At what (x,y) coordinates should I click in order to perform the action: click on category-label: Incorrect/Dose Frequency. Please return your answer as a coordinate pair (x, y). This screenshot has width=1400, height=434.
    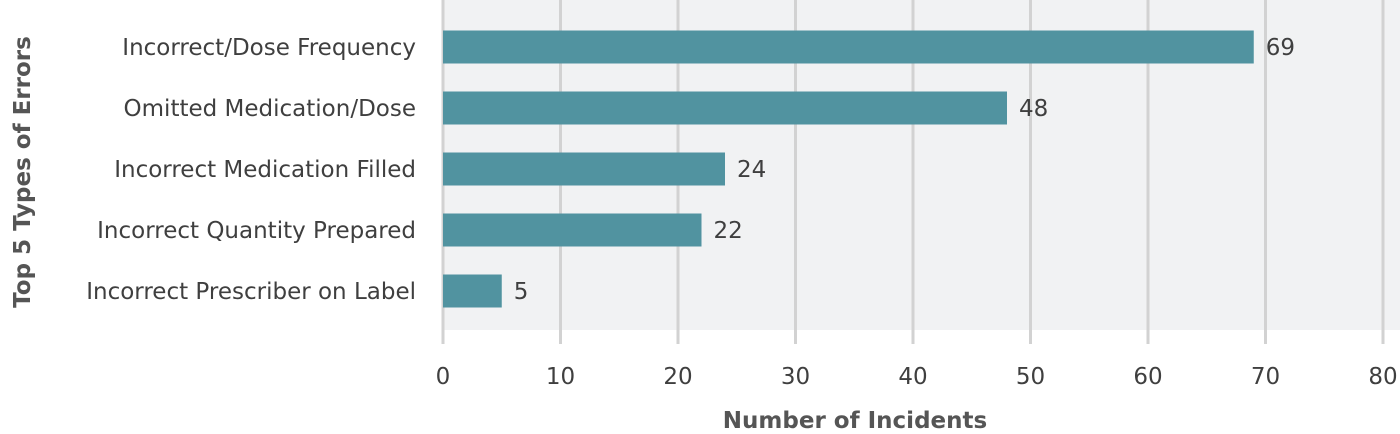
    Looking at the image, I should click on (269, 48).